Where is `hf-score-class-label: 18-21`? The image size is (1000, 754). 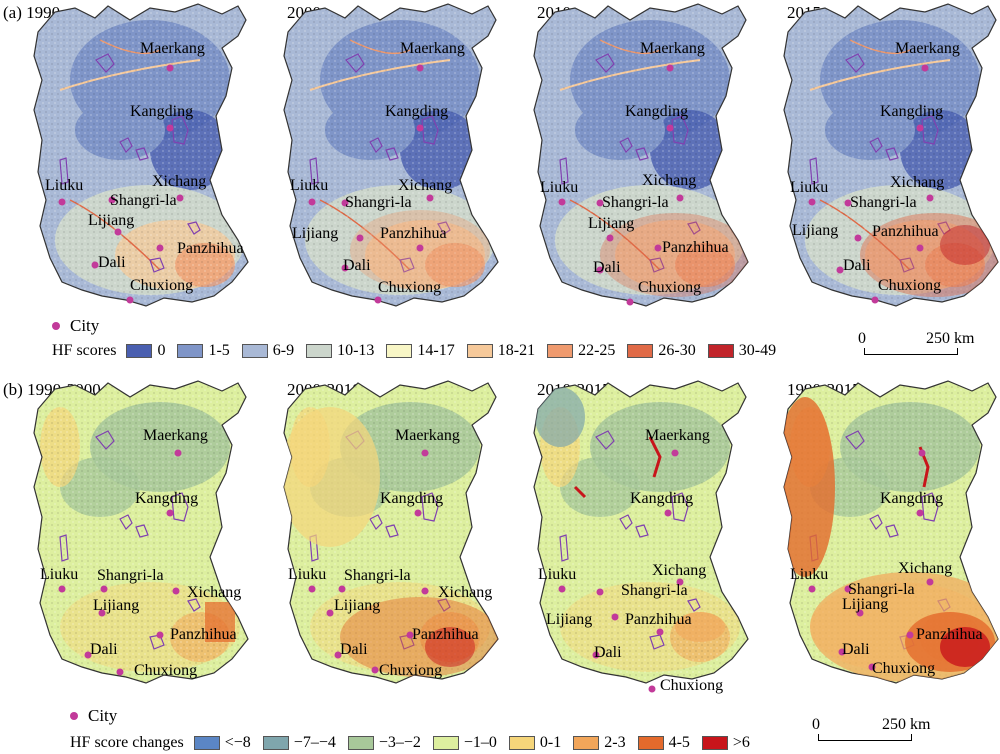
hf-score-class-label: 18-21 is located at coordinates (516, 350).